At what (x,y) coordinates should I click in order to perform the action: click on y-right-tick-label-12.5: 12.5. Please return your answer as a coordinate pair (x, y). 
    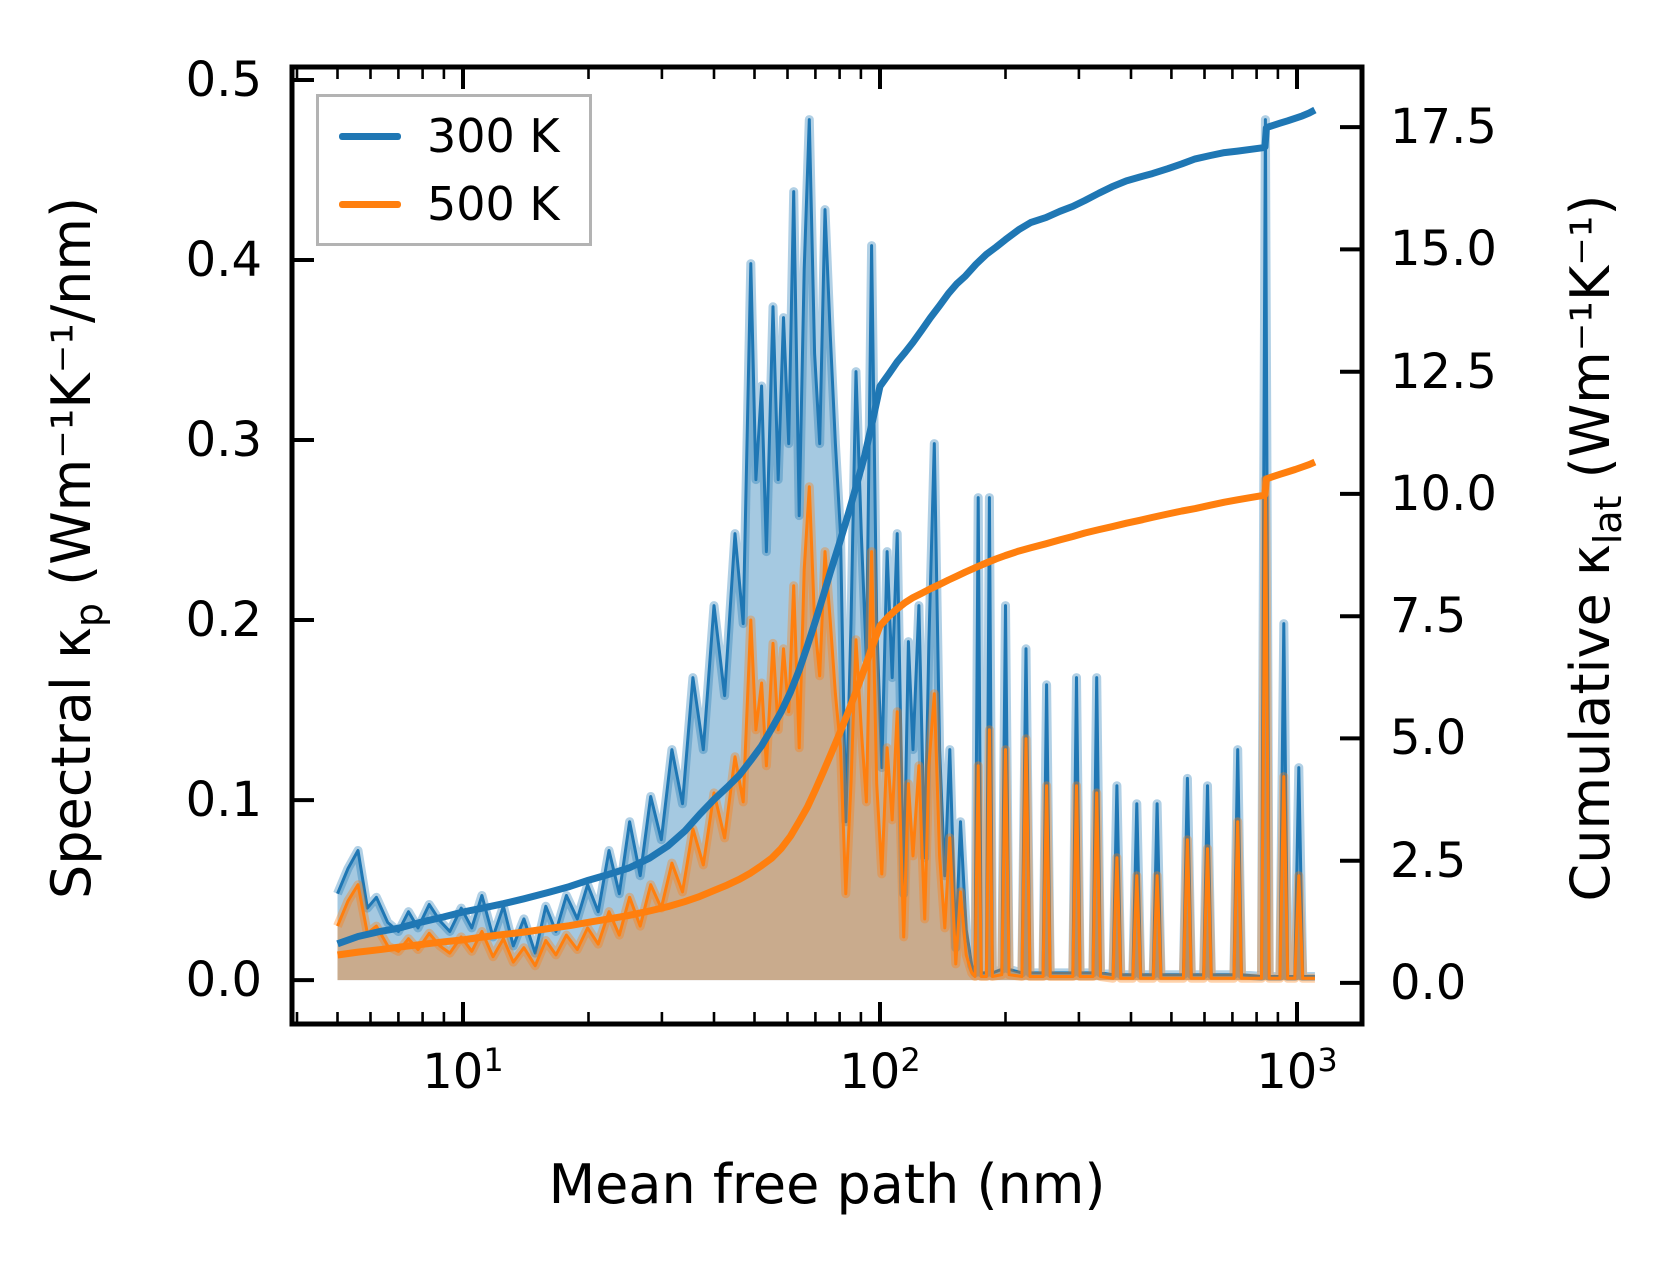
    Looking at the image, I should click on (1443, 371).